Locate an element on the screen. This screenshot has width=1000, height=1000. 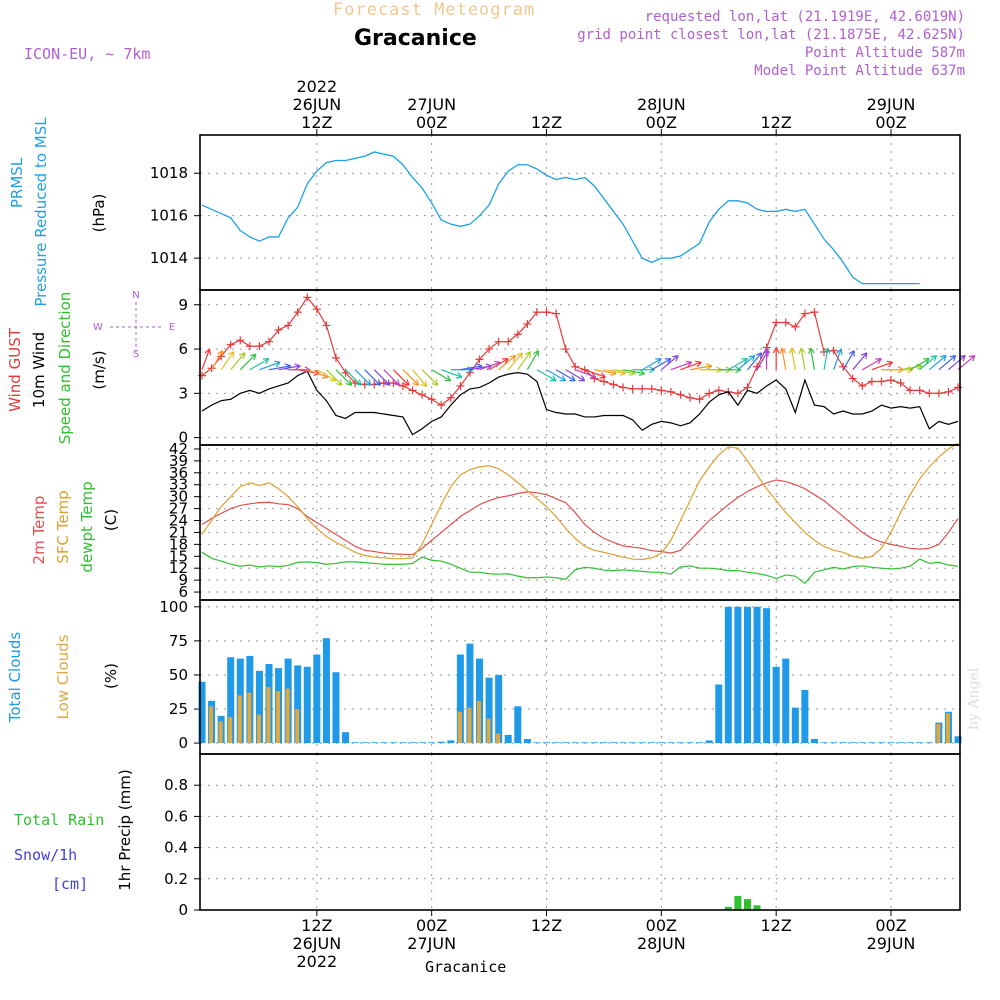
y-tick-label: 12 is located at coordinates (178, 568).